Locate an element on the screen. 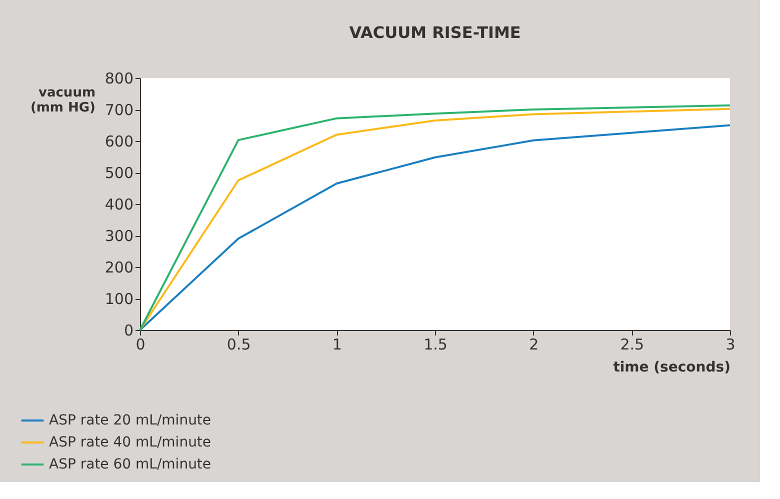 The image size is (780, 499). x-tick-label: 2 is located at coordinates (534, 345).